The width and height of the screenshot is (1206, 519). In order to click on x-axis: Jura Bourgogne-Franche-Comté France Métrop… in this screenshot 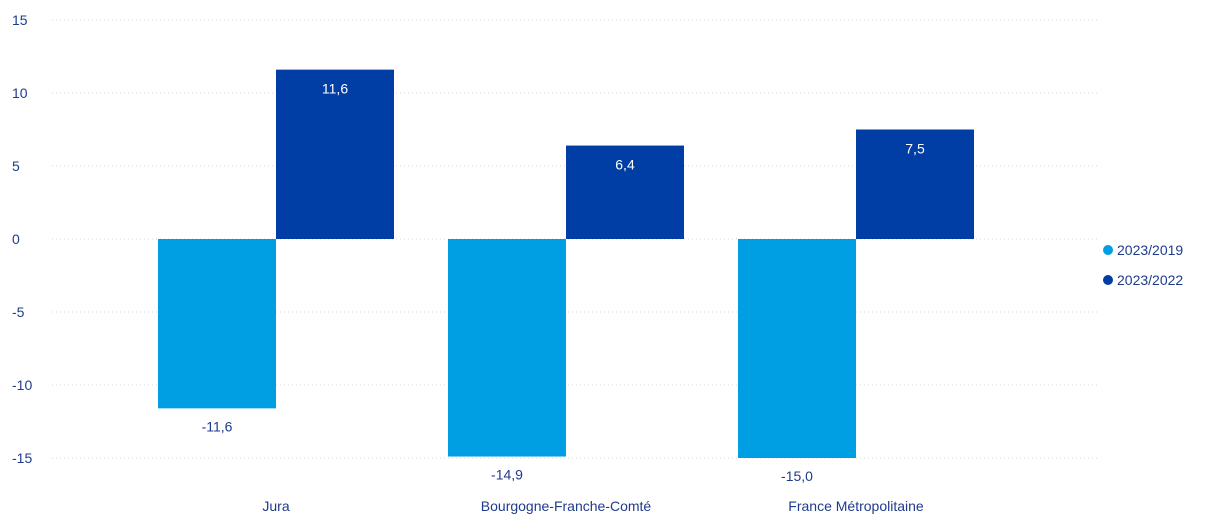, I will do `click(593, 506)`.